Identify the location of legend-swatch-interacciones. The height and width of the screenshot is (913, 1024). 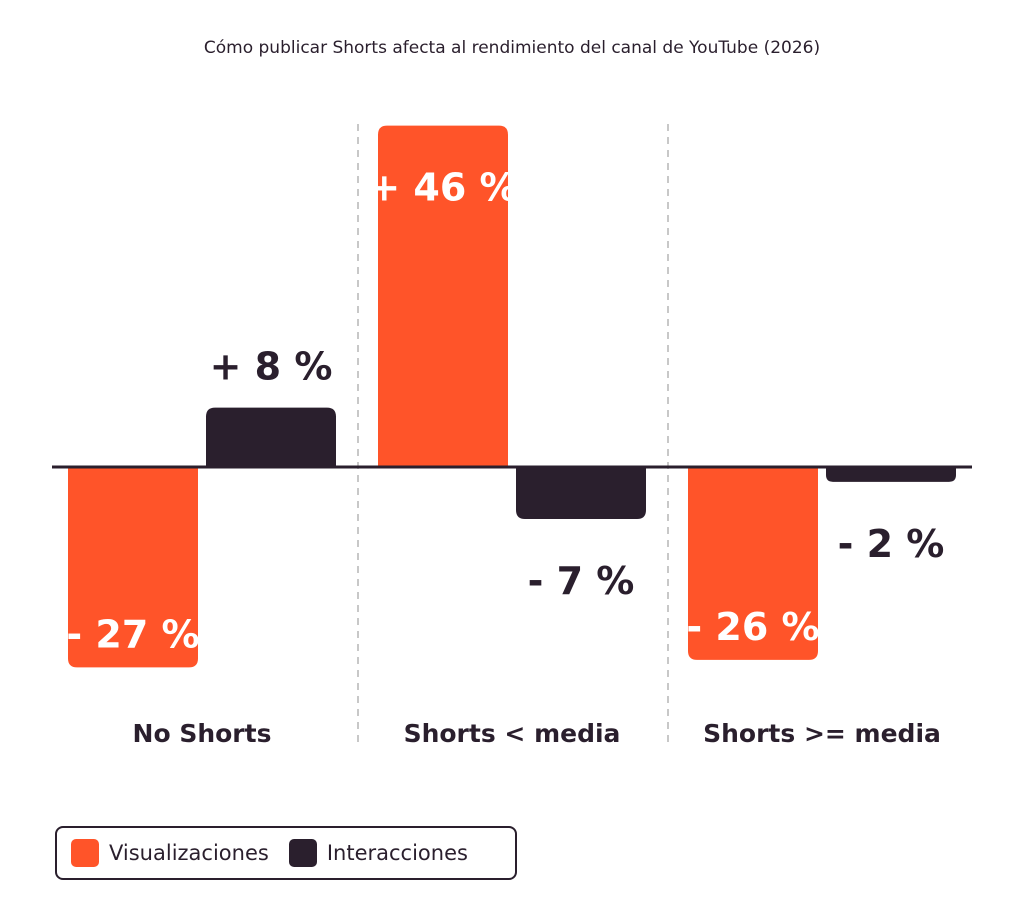
(302, 853).